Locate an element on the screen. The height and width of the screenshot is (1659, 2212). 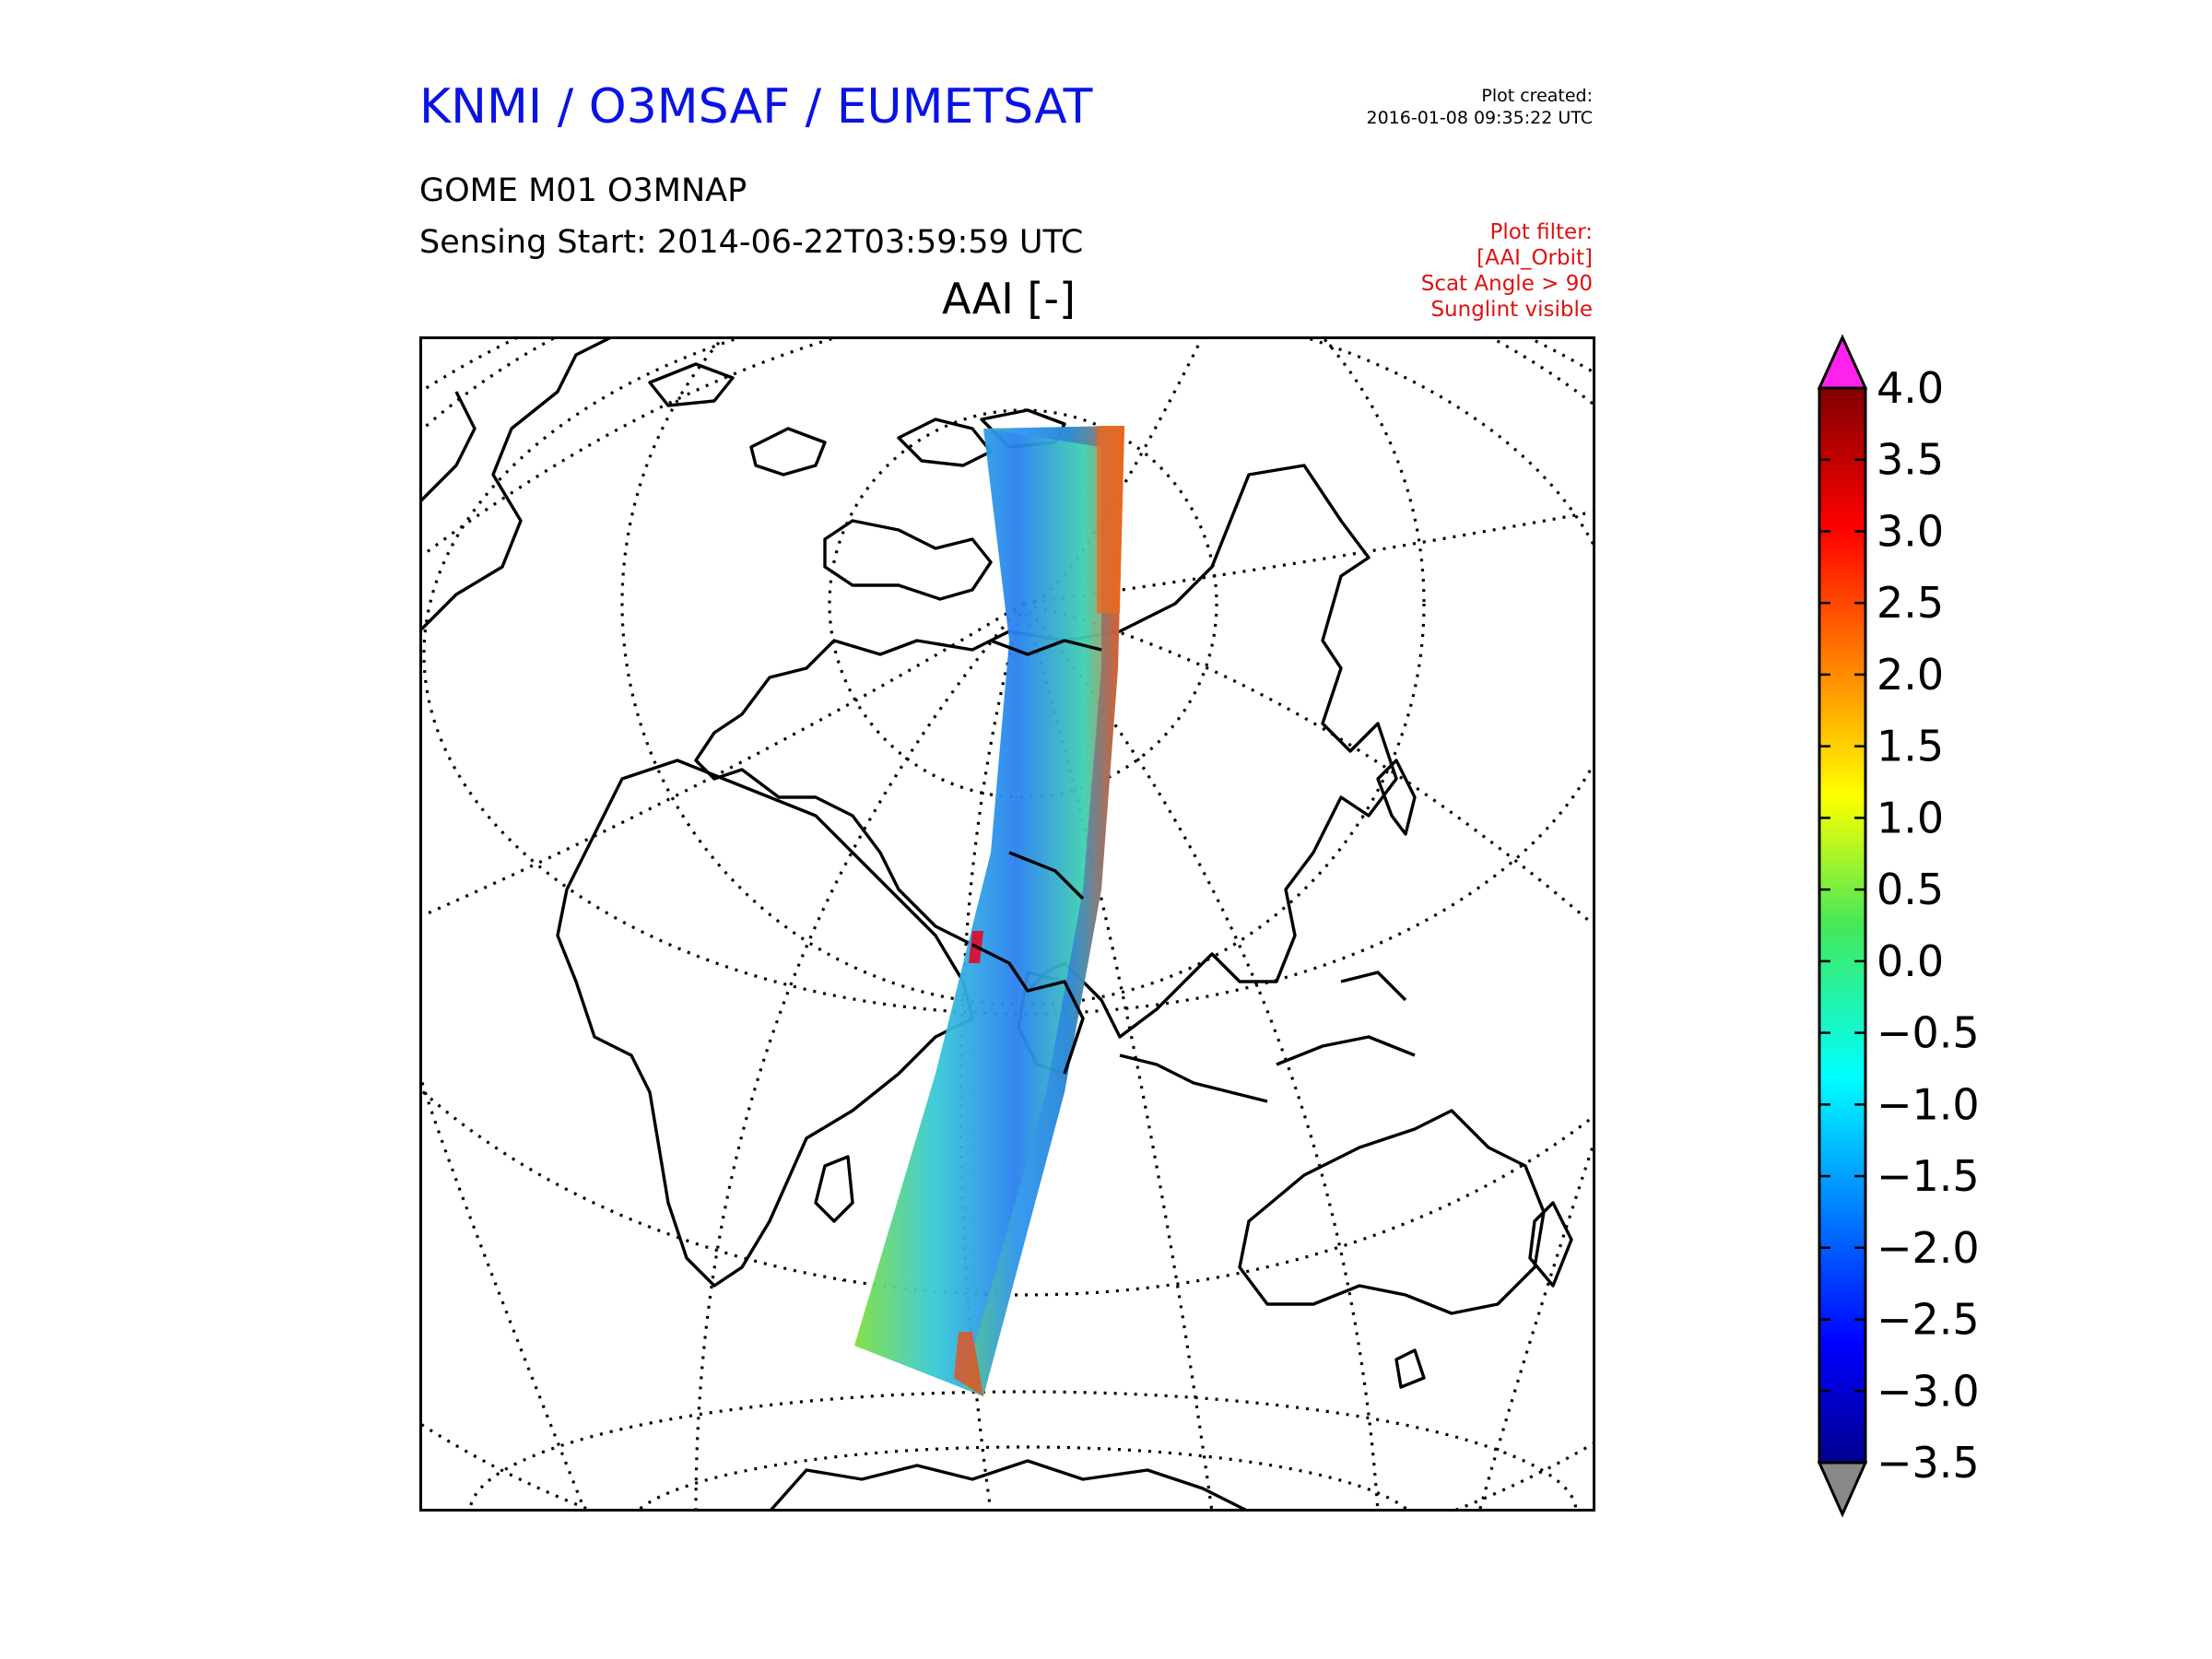
plot-filter-line: [AAI_Orbit] is located at coordinates (1535, 258).